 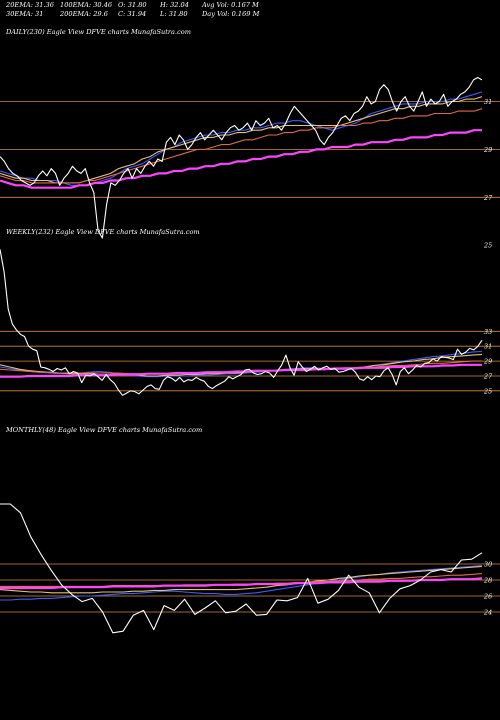 What do you see at coordinates (488, 332) in the screenshot?
I see `weekly-y-tick-label: 33` at bounding box center [488, 332].